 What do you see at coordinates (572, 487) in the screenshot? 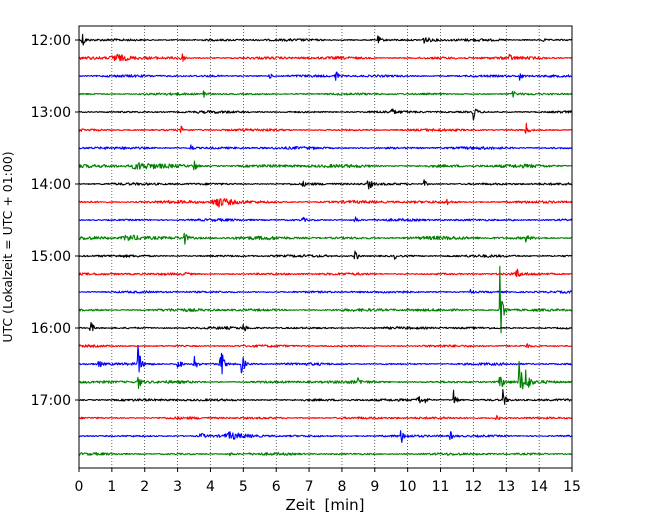
I see `x-tick-label: 15` at bounding box center [572, 487].